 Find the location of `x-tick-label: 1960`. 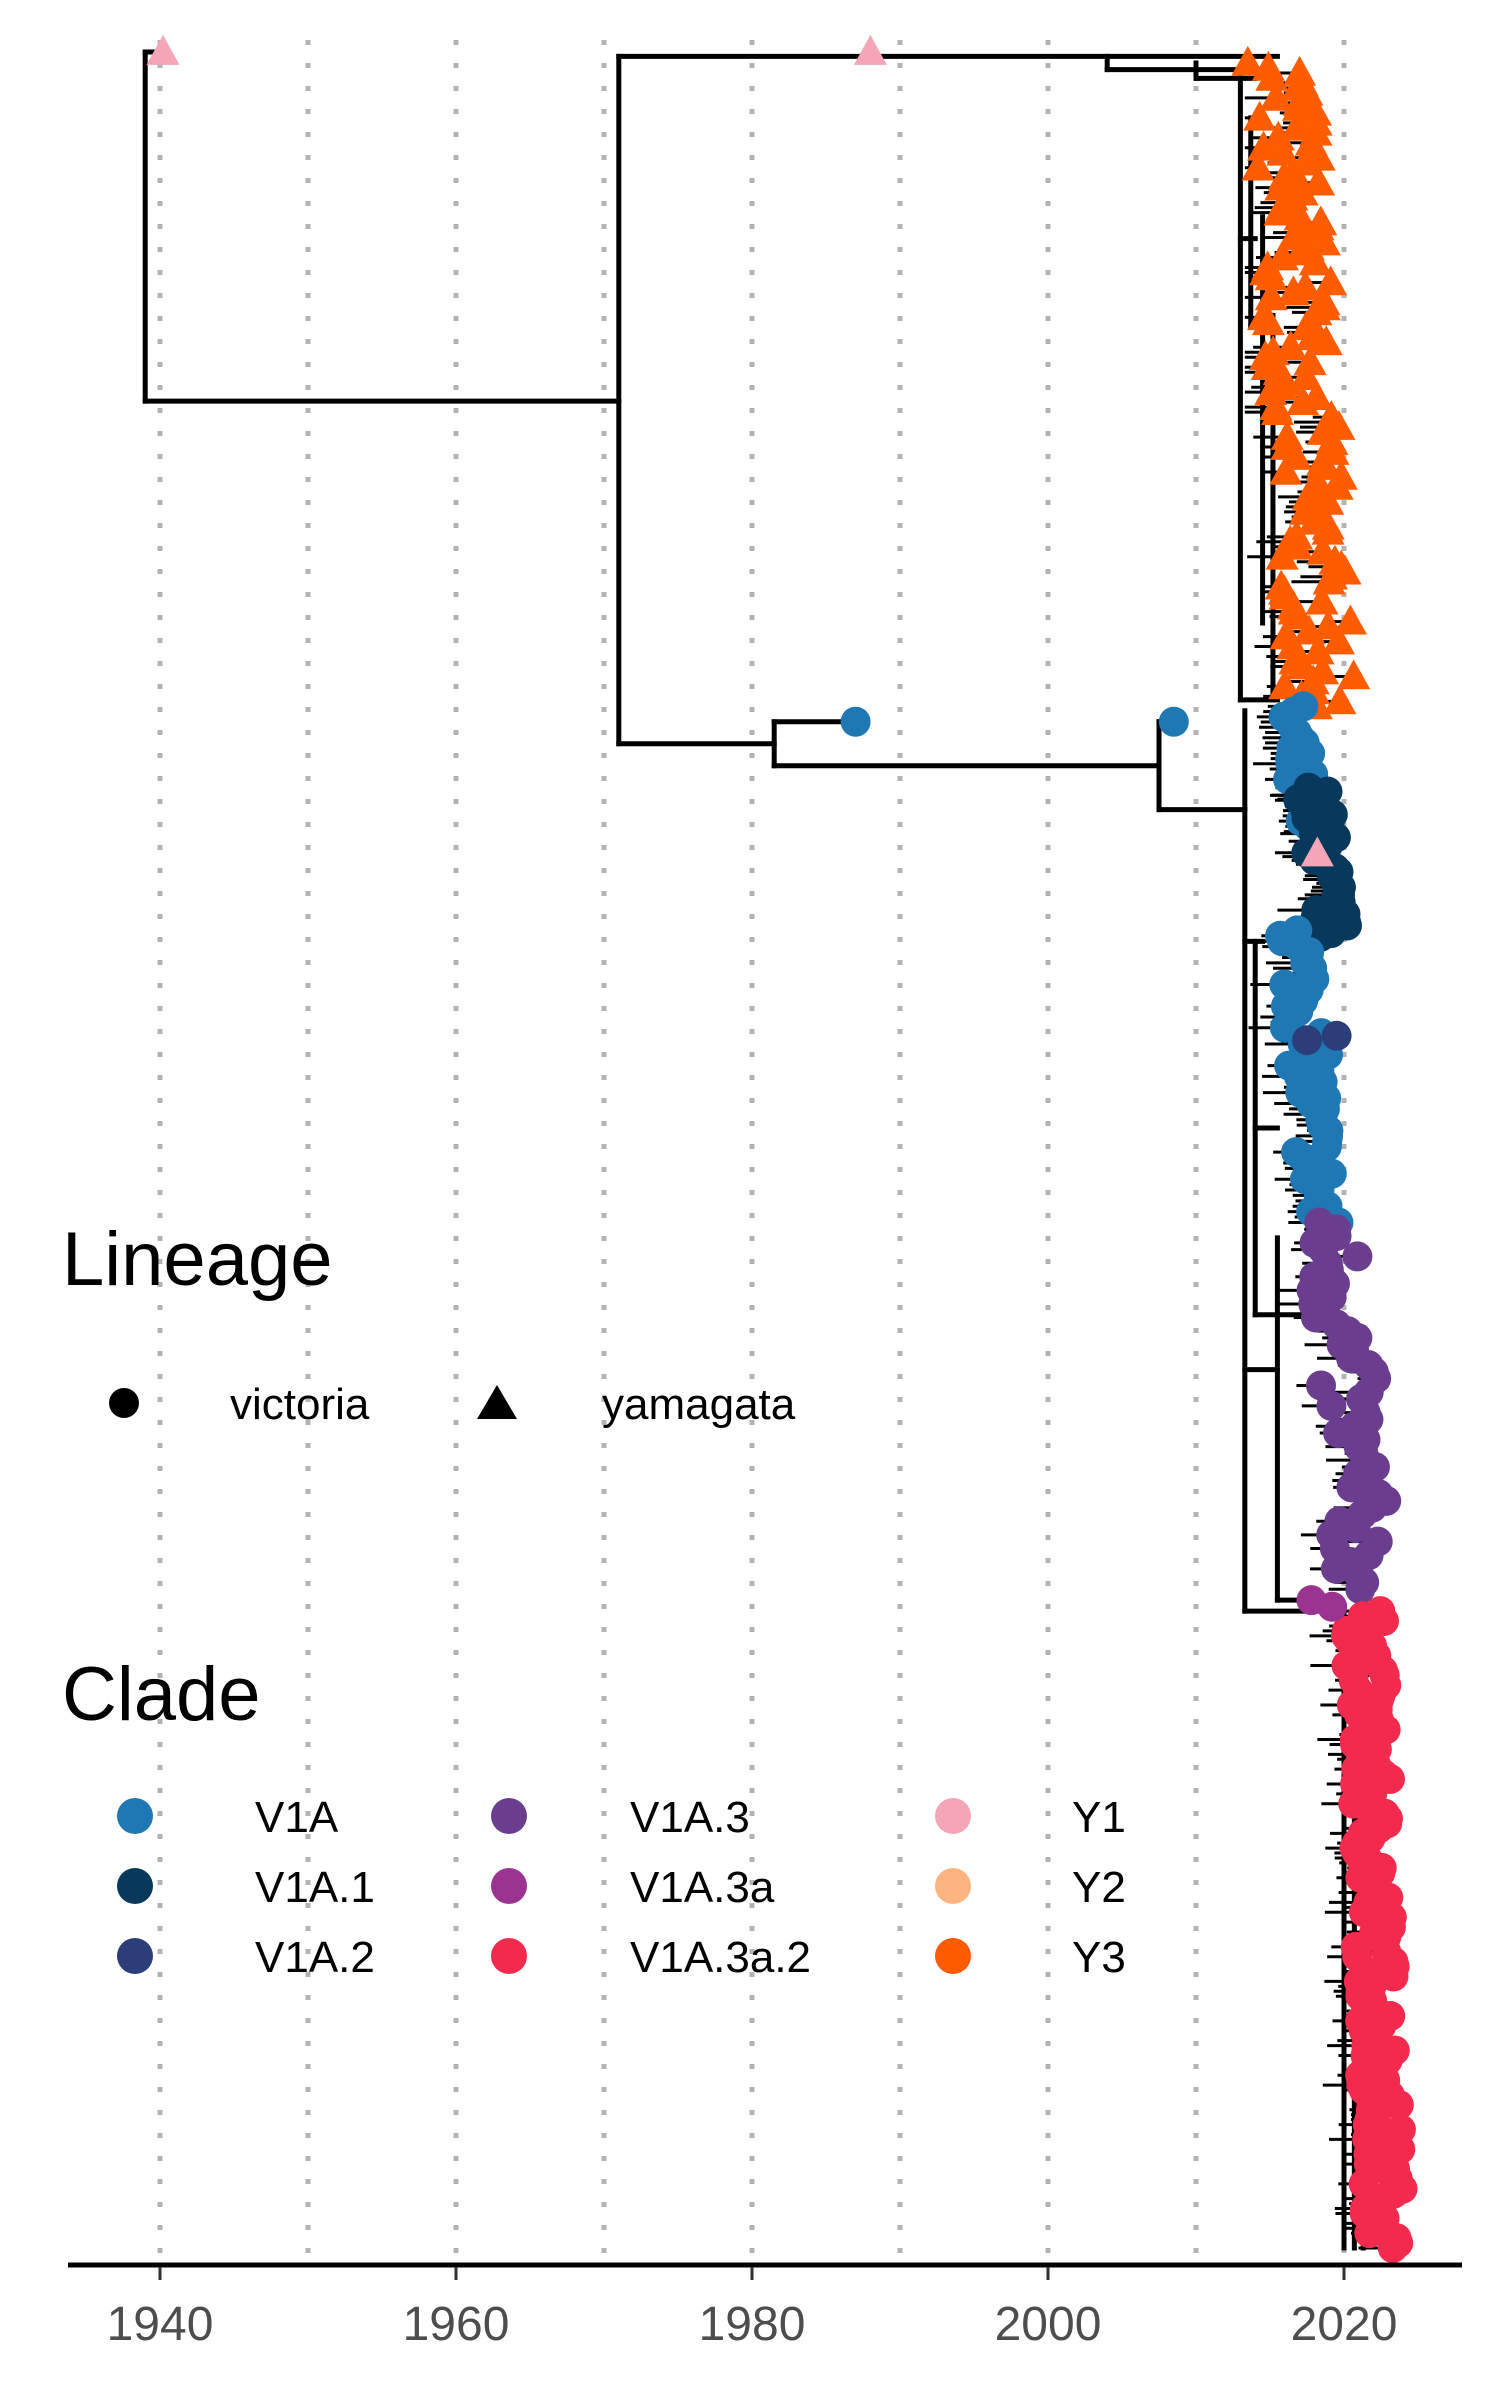

x-tick-label: 1960 is located at coordinates (456, 2324).